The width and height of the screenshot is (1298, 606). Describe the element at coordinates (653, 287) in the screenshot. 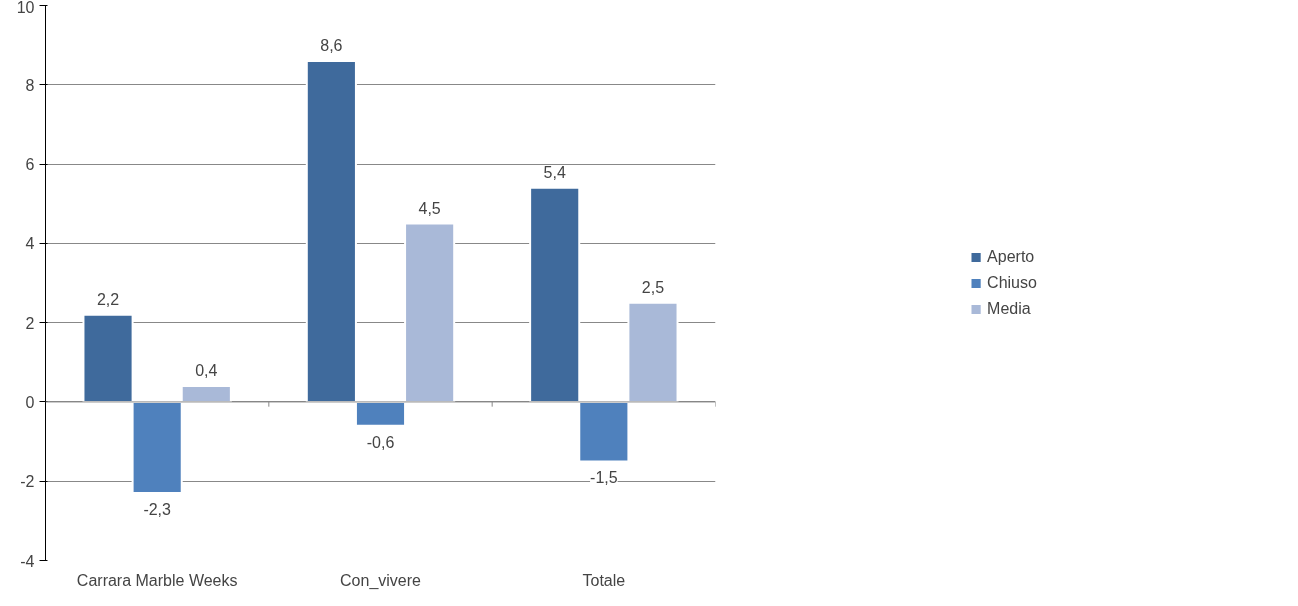

I see `data-label: 2,5` at that location.